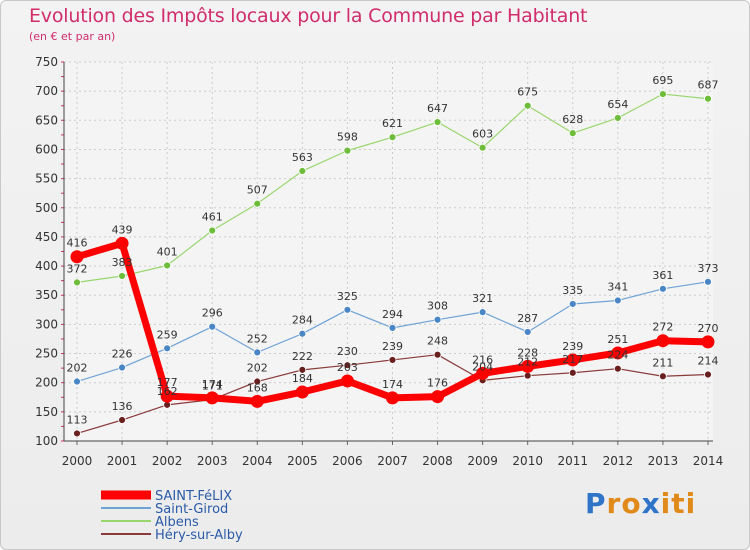 The image size is (750, 550). I want to click on y-tick-label: 500, so click(46, 208).